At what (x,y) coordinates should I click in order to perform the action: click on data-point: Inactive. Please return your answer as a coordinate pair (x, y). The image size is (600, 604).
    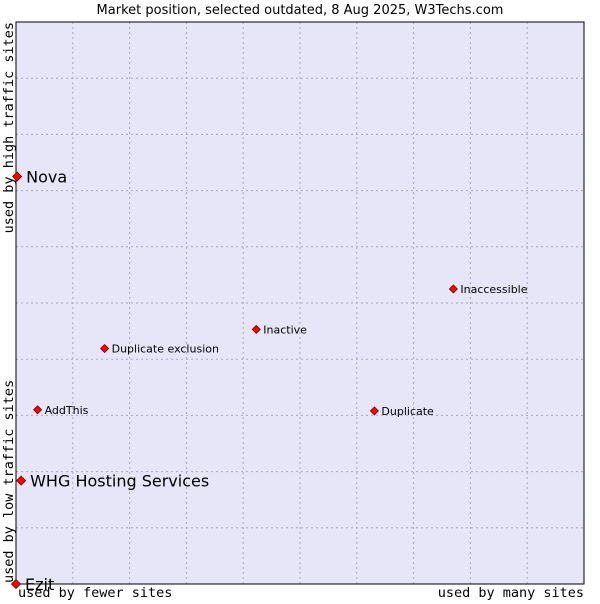
    Looking at the image, I should click on (279, 329).